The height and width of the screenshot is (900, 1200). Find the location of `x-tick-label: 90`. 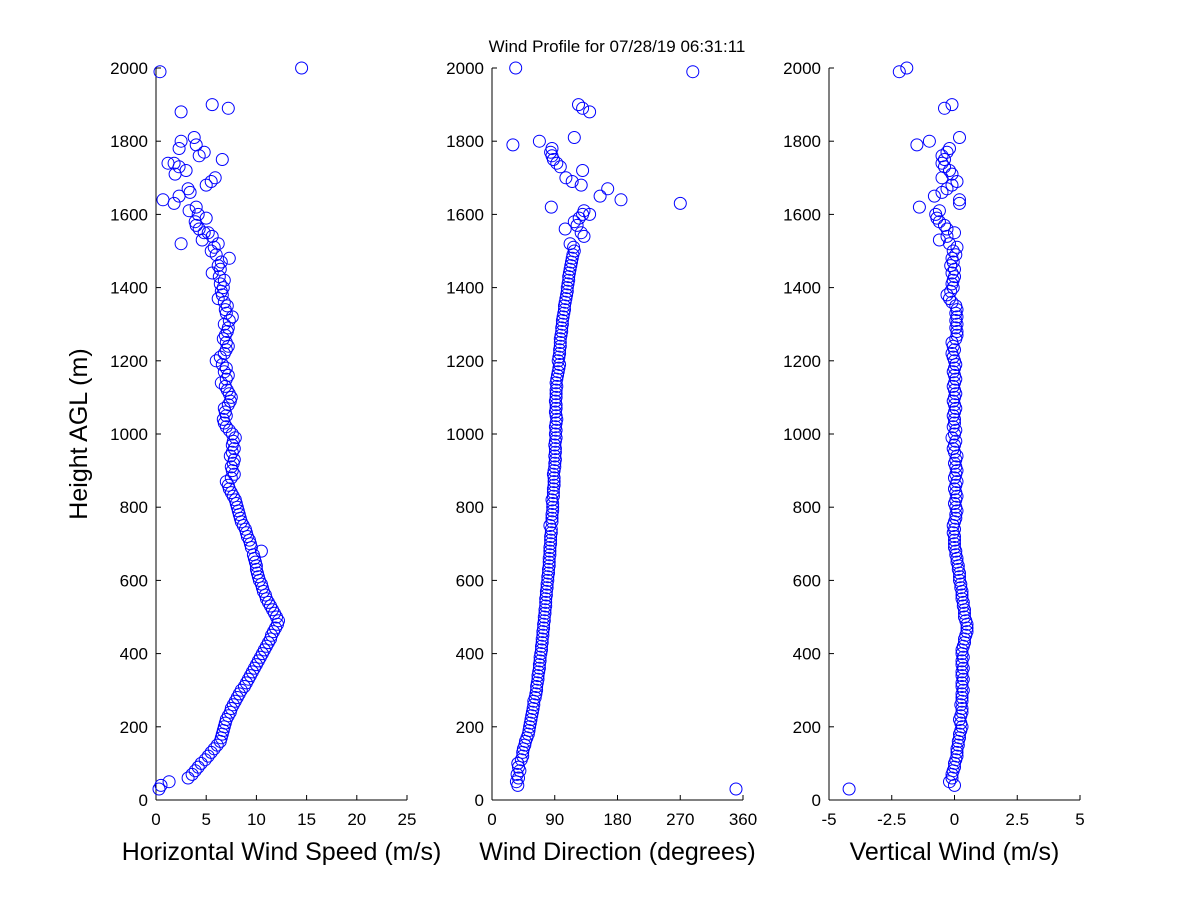

x-tick-label: 90 is located at coordinates (554, 819).